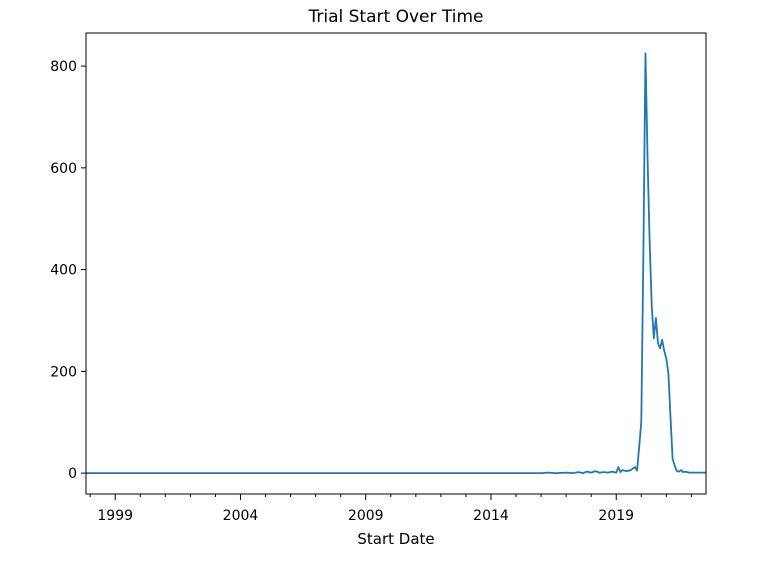  What do you see at coordinates (63, 372) in the screenshot?
I see `y-tick-label: 200` at bounding box center [63, 372].